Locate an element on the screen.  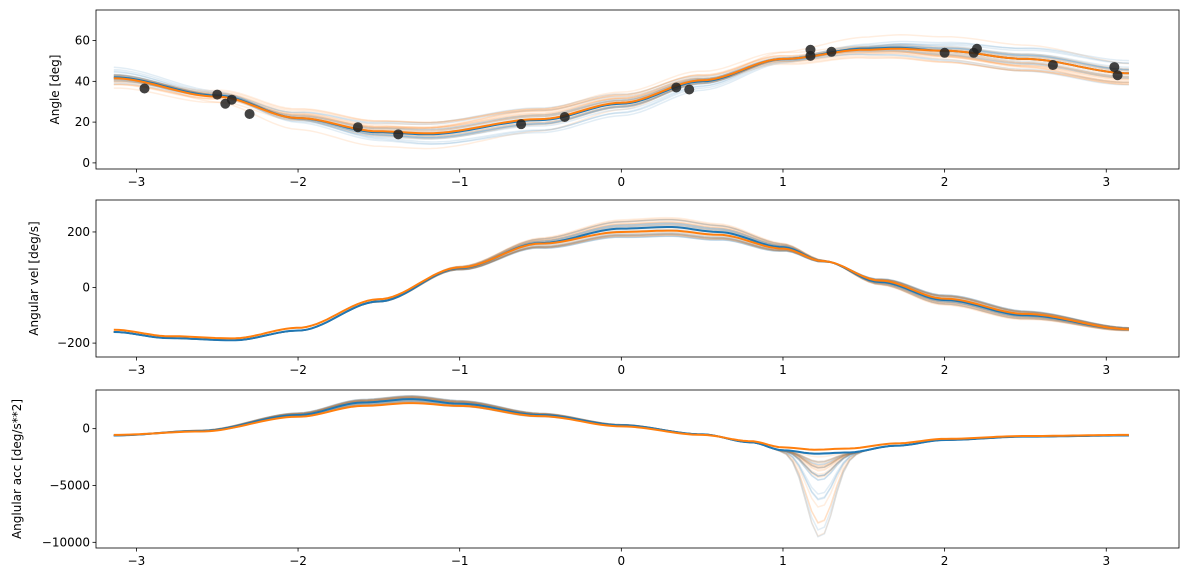
y-tick-label: 200 is located at coordinates (78, 232).